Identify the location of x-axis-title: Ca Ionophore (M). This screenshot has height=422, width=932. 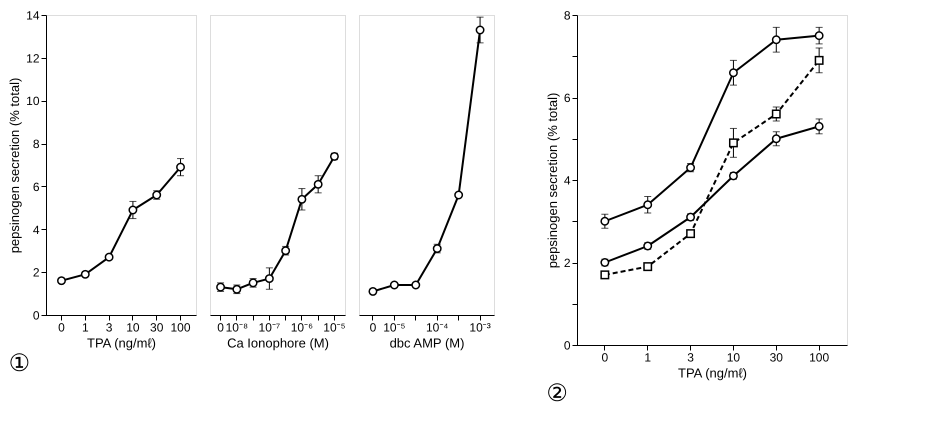
(278, 343).